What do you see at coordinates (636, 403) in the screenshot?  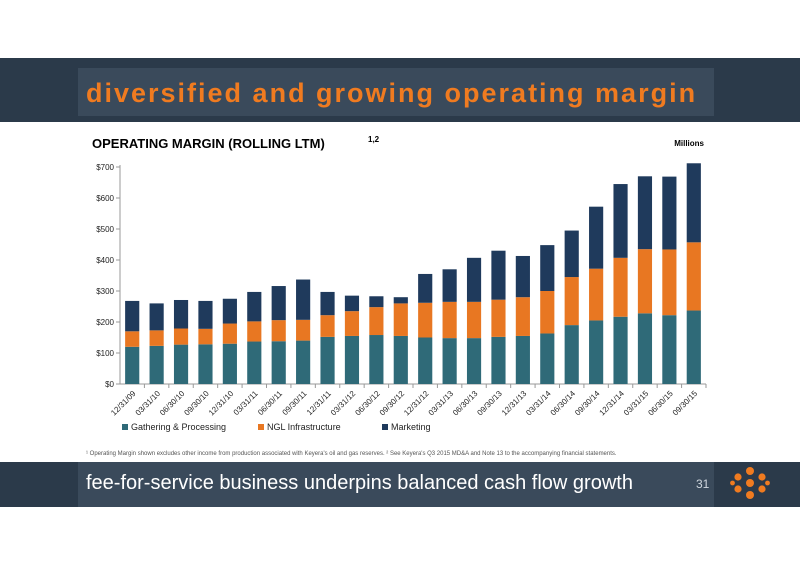 I see `x-tick-label: 03/31/15` at bounding box center [636, 403].